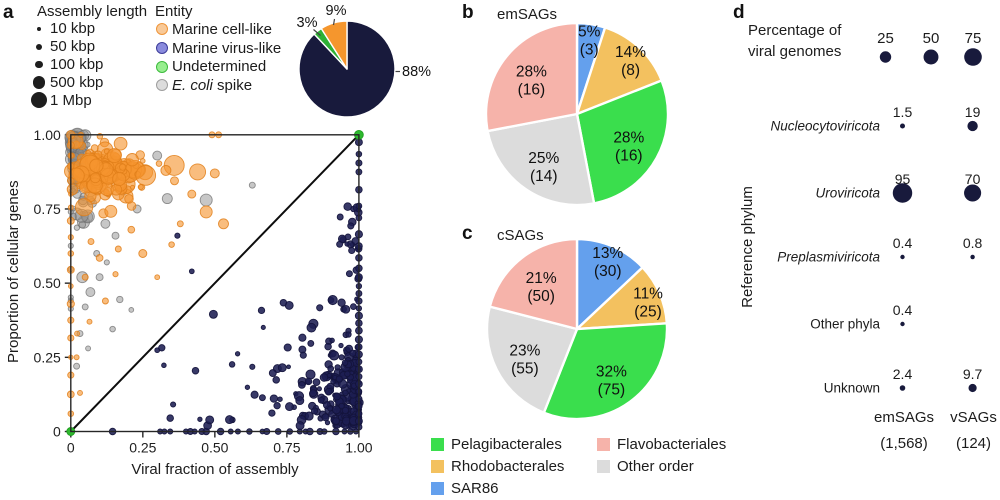 The image size is (1000, 500). Describe the element at coordinates (648, 293) in the screenshot. I see `pie-slice-pct-label: 11%` at that location.